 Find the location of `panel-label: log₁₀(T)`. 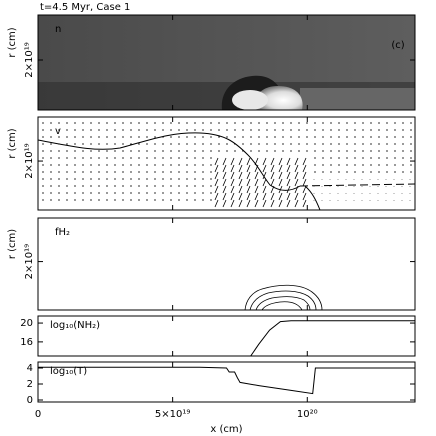

panel-label: log₁₀(T) is located at coordinates (68, 371).